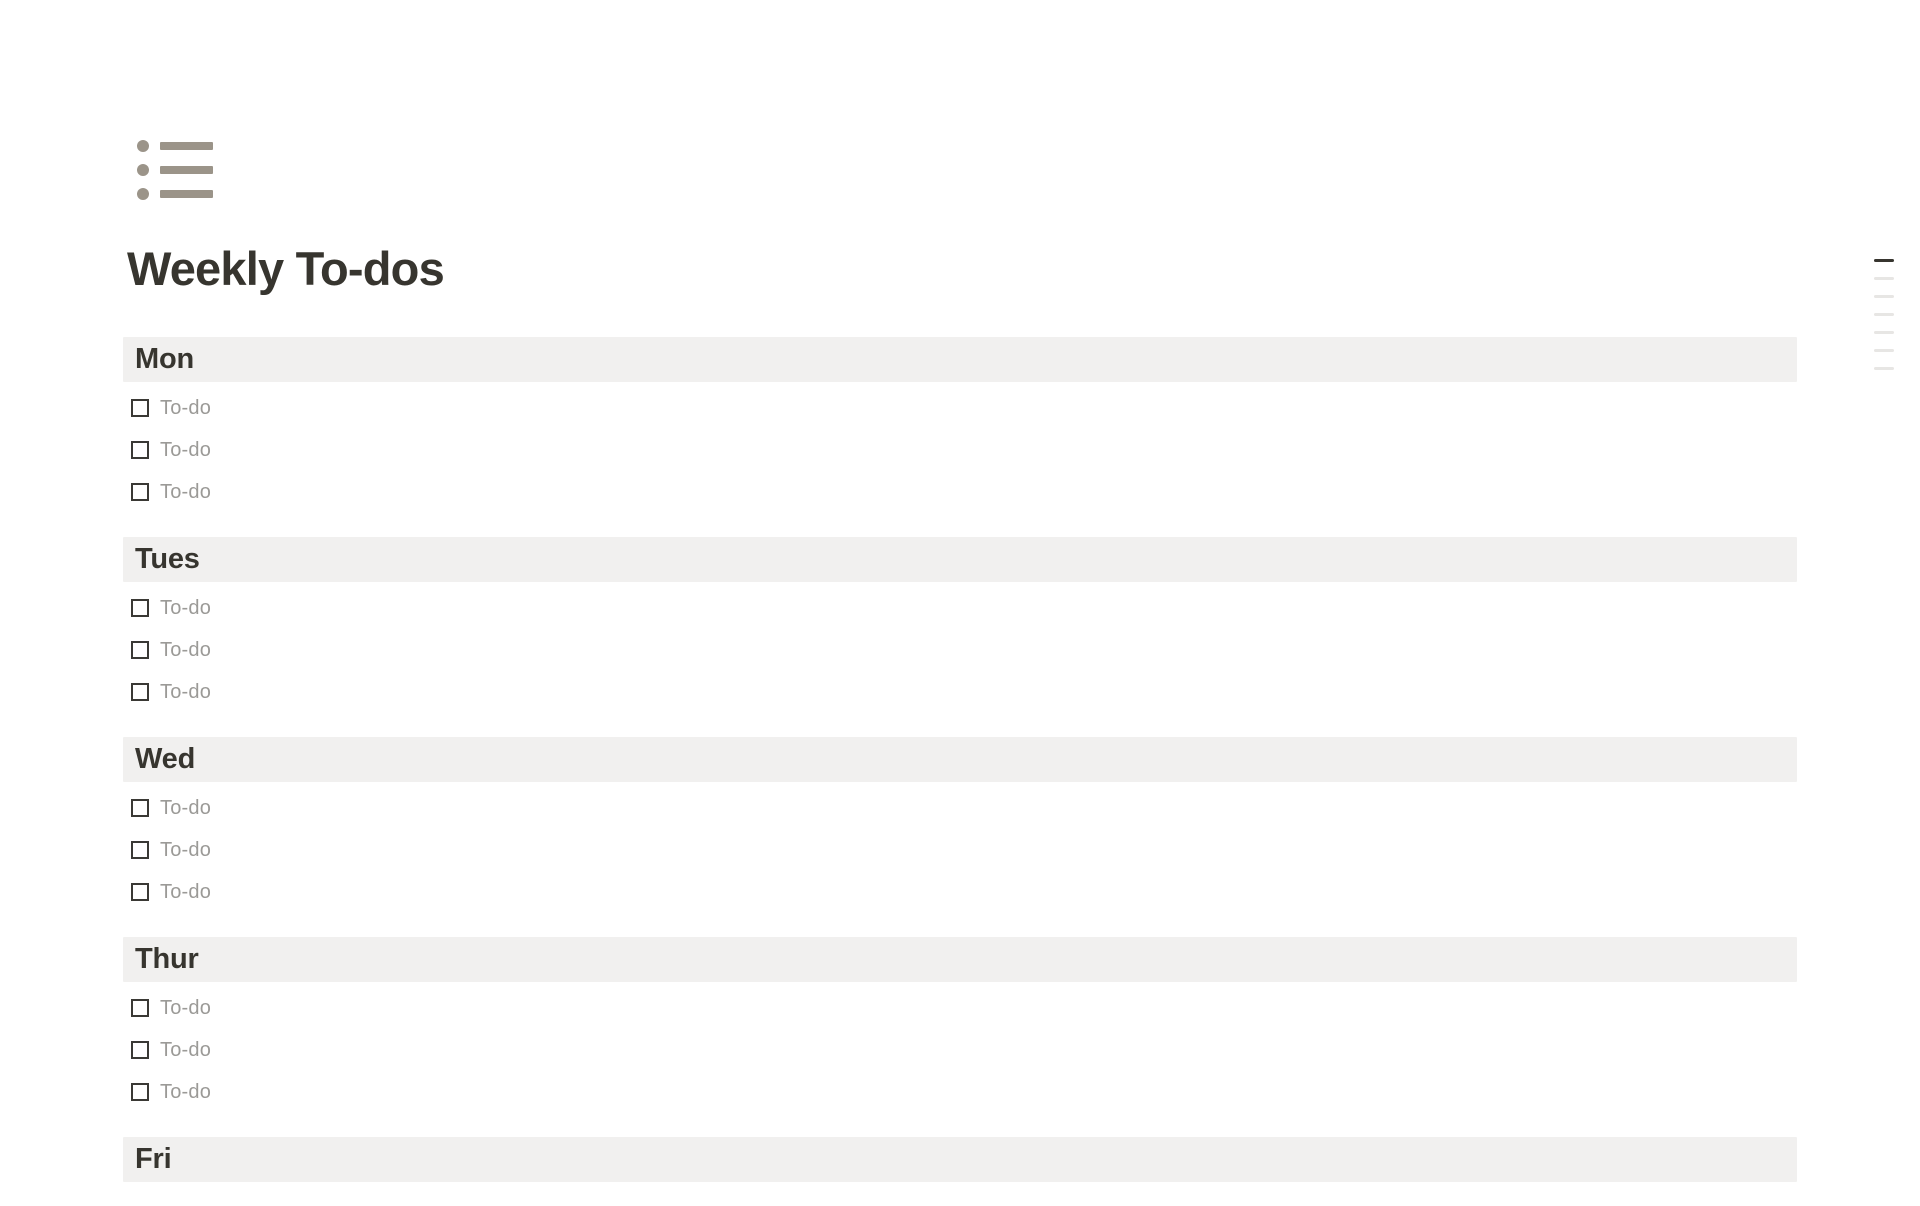 The height and width of the screenshot is (1206, 1920). I want to click on day-heading-mon: Mon, so click(960, 360).